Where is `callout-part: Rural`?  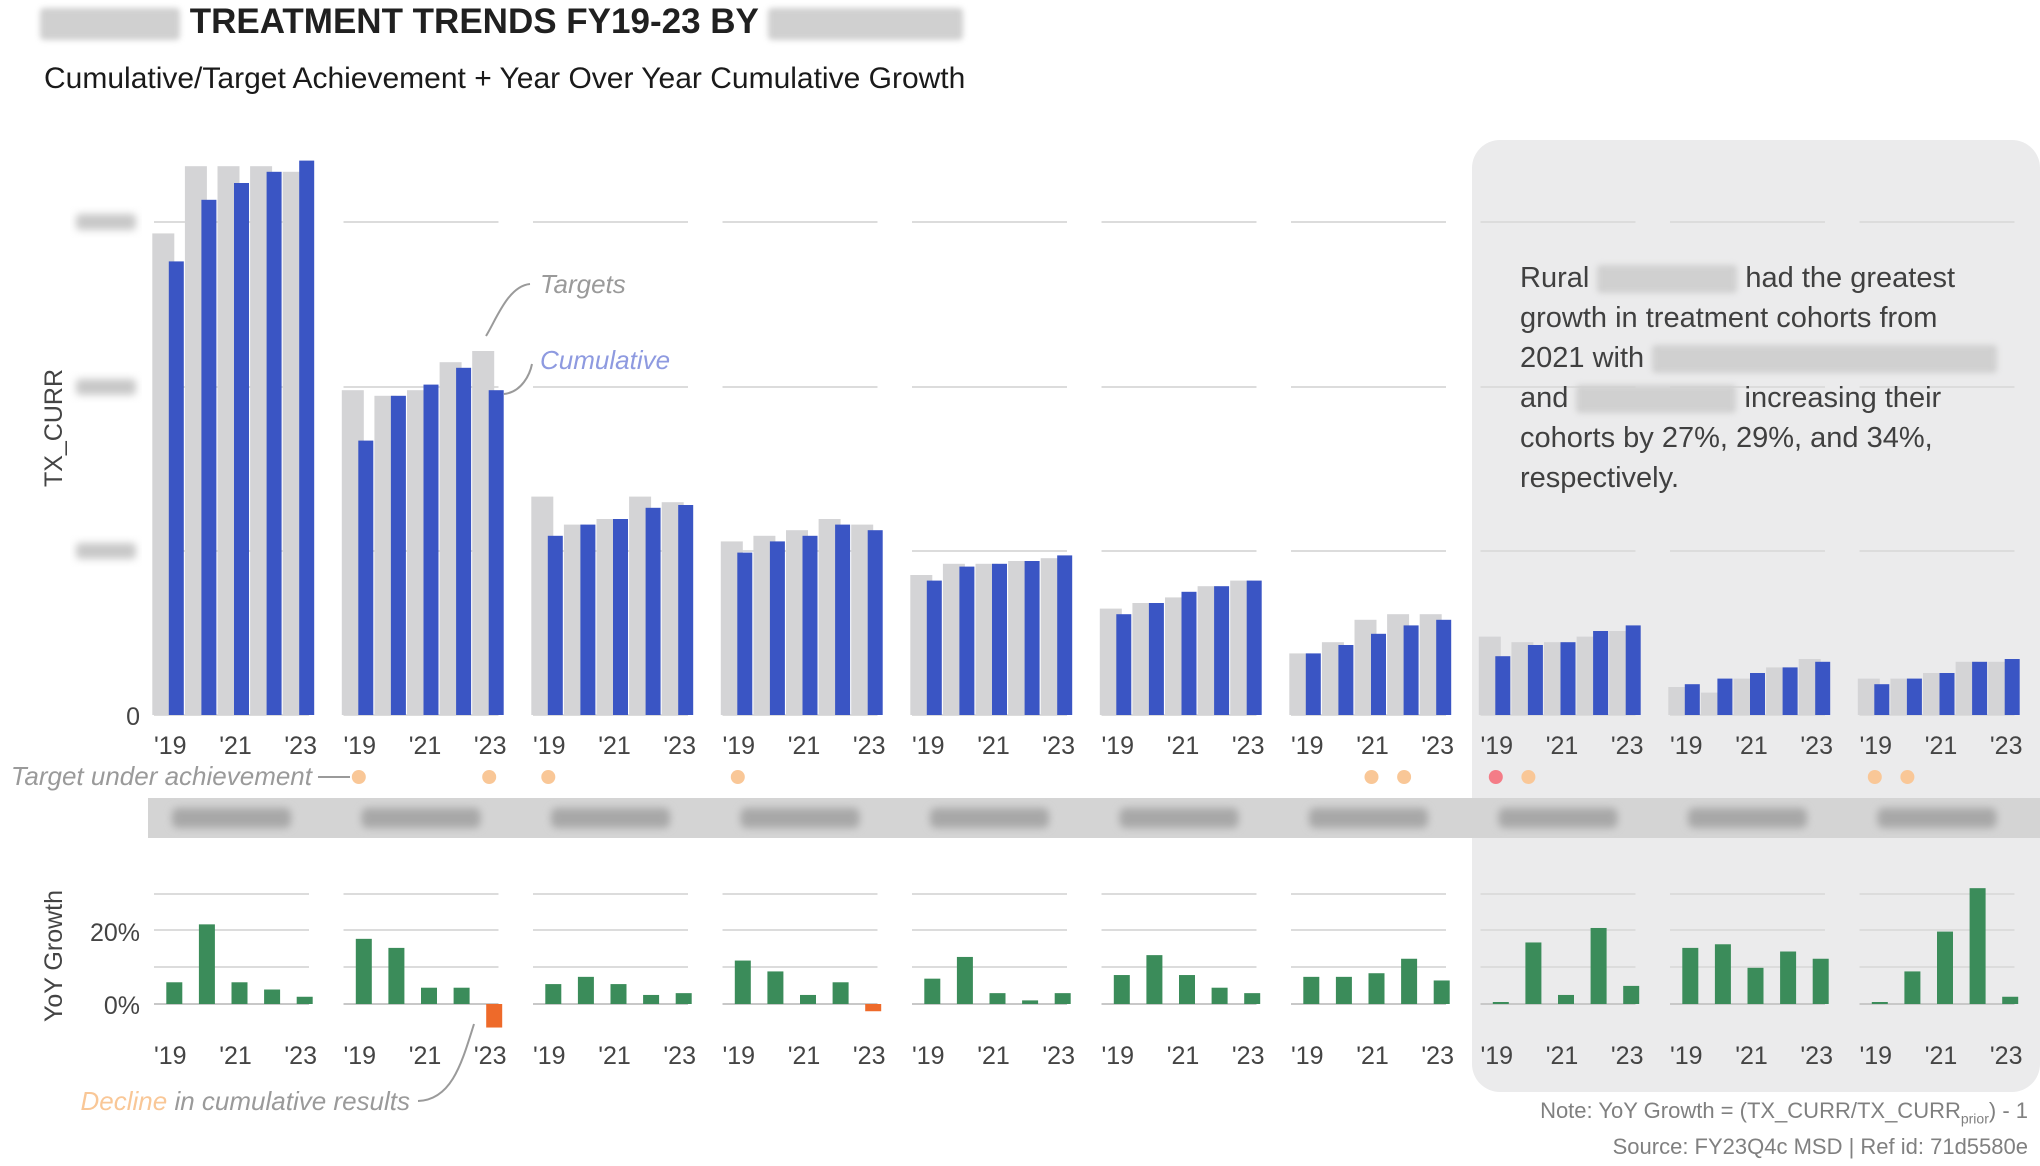 callout-part: Rural is located at coordinates (1559, 278).